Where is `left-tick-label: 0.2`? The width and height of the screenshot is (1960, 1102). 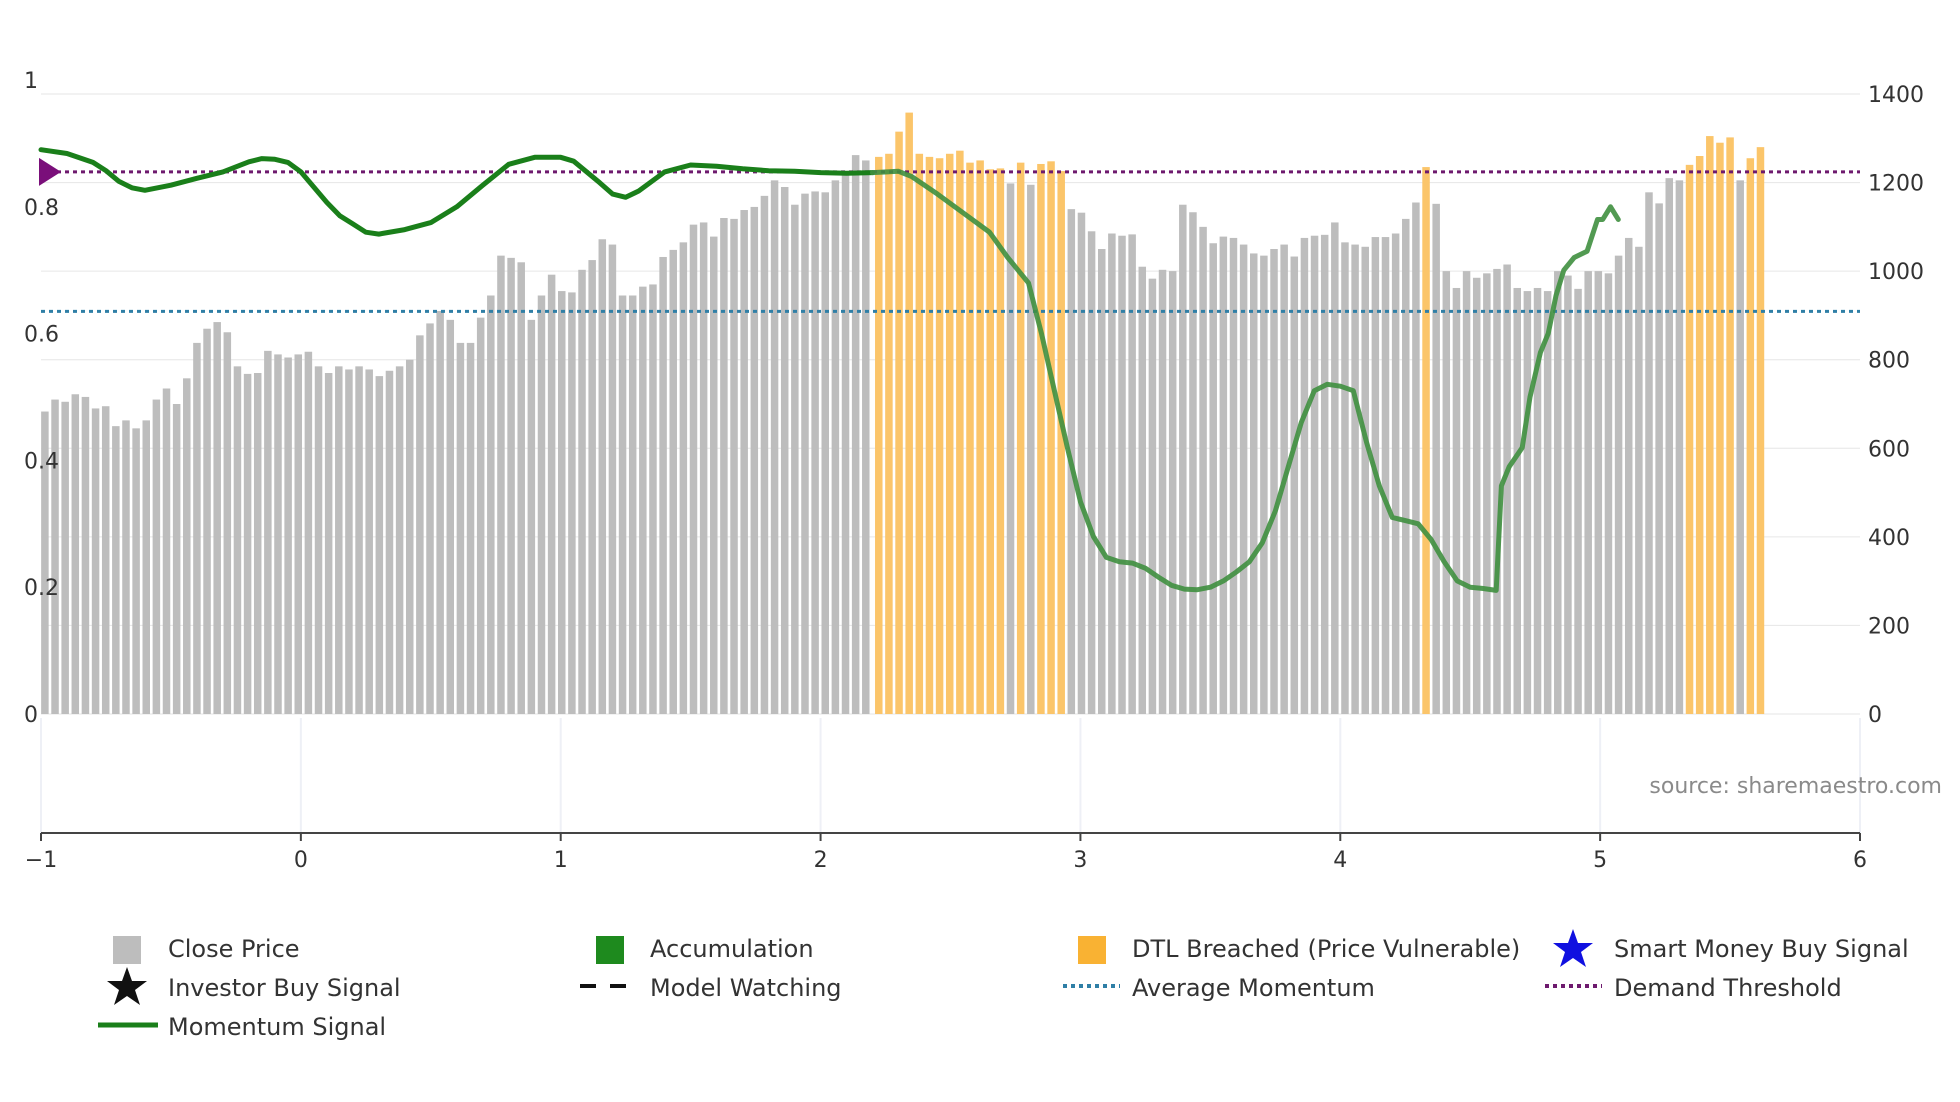 left-tick-label: 0.2 is located at coordinates (41, 588).